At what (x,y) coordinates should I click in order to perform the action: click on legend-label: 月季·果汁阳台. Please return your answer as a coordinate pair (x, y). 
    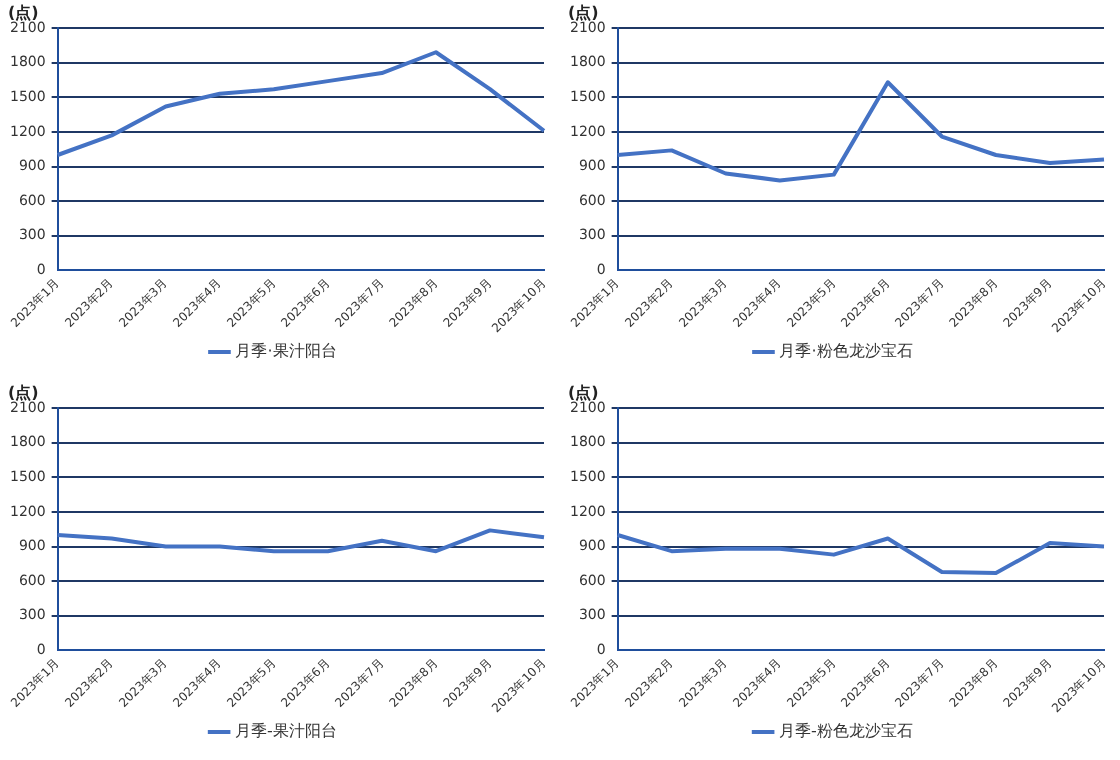
    Looking at the image, I should click on (286, 351).